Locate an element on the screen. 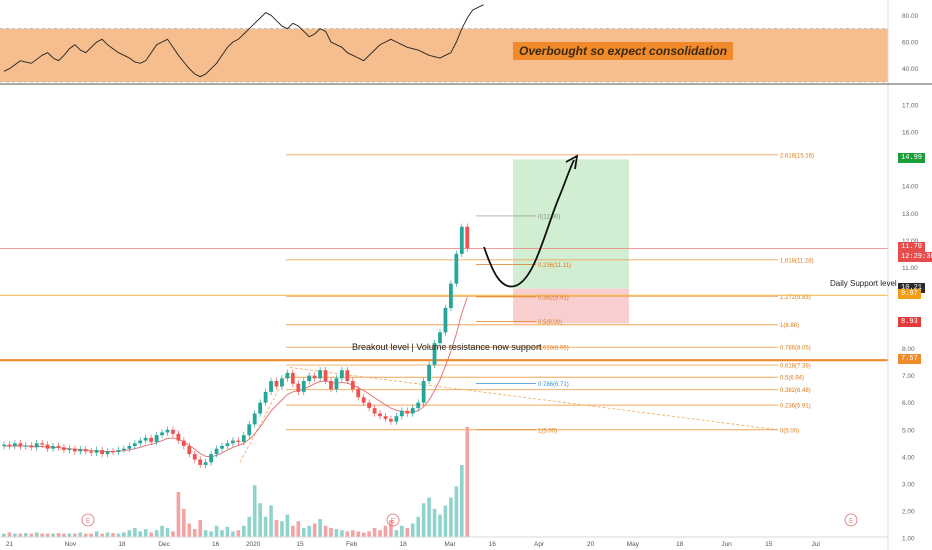 Image resolution: width=932 pixels, height=550 pixels. fib-level-label: 1.618(11.28) is located at coordinates (797, 261).